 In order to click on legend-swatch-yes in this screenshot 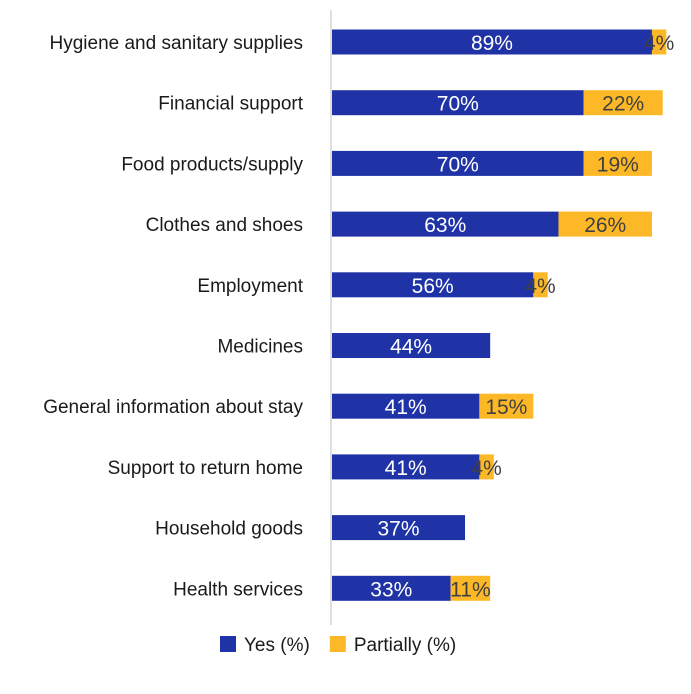, I will do `click(228, 644)`.